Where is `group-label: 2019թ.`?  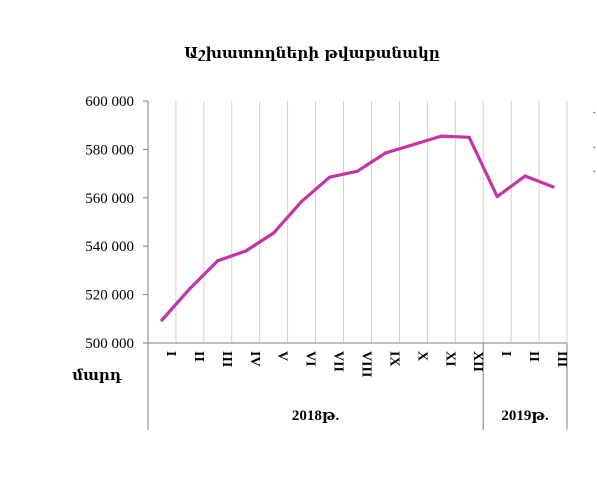 group-label: 2019թ. is located at coordinates (525, 416).